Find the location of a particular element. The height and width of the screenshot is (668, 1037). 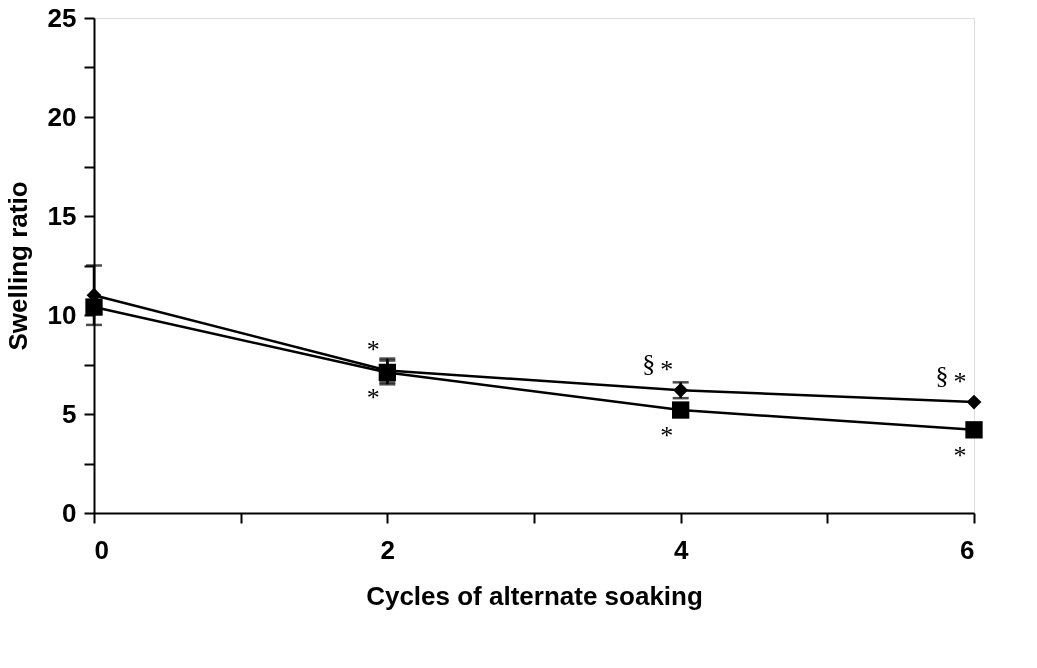

y-tick-label: 20 is located at coordinates (62, 116).